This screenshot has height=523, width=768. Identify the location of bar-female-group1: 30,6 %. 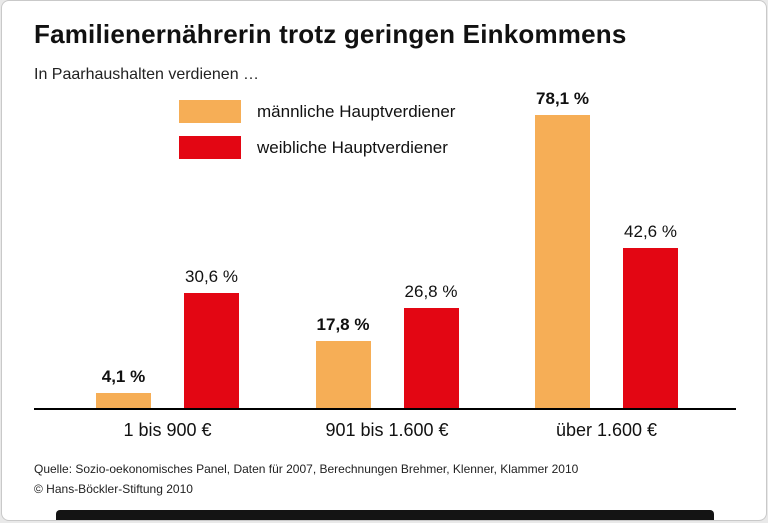
(211, 337).